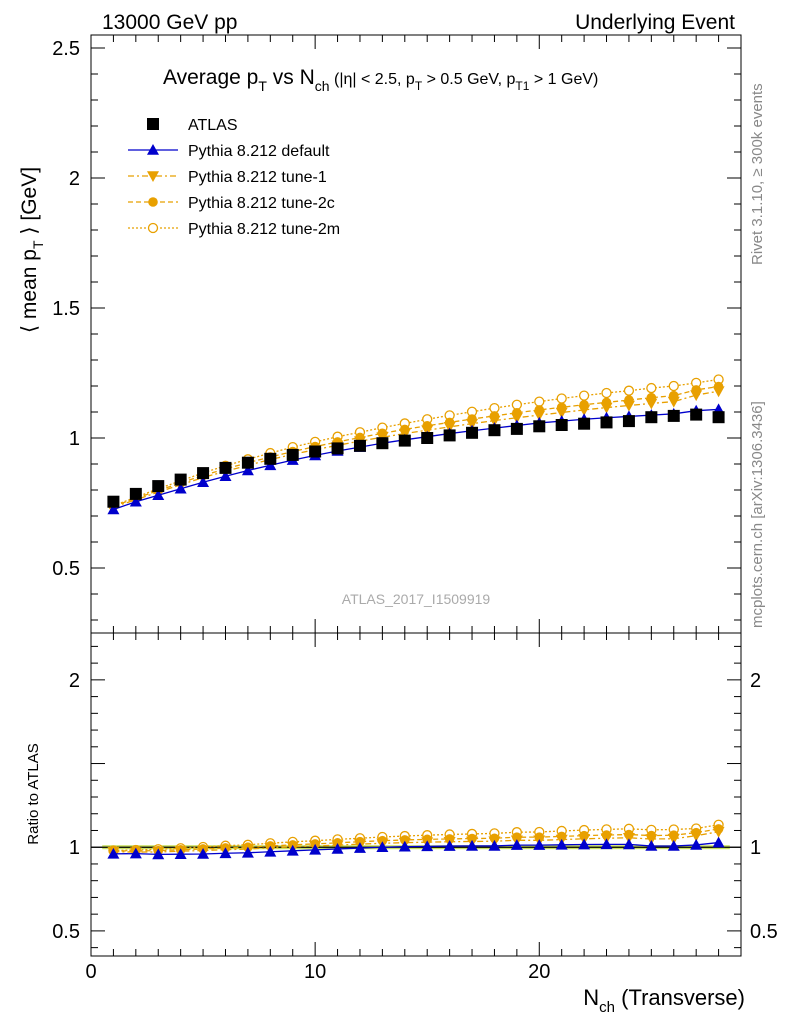 This screenshot has width=786, height=1024. I want to click on y-tick-label: 2.5, so click(66, 49).